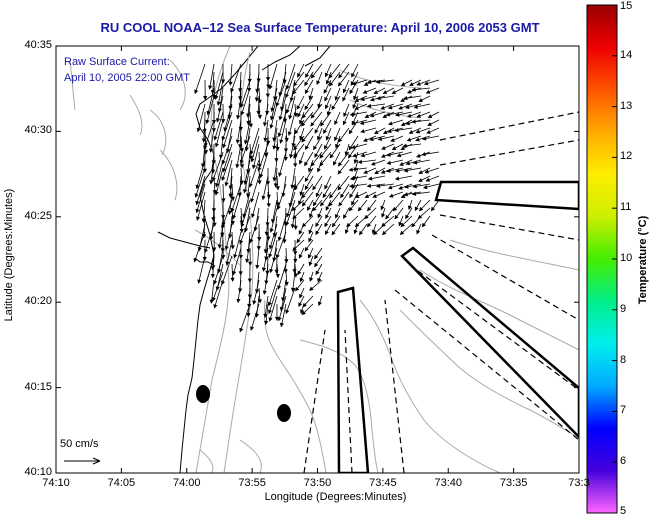 This screenshot has height=519, width=651. What do you see at coordinates (623, 308) in the screenshot?
I see `colorbar-tick-label: 9` at bounding box center [623, 308].